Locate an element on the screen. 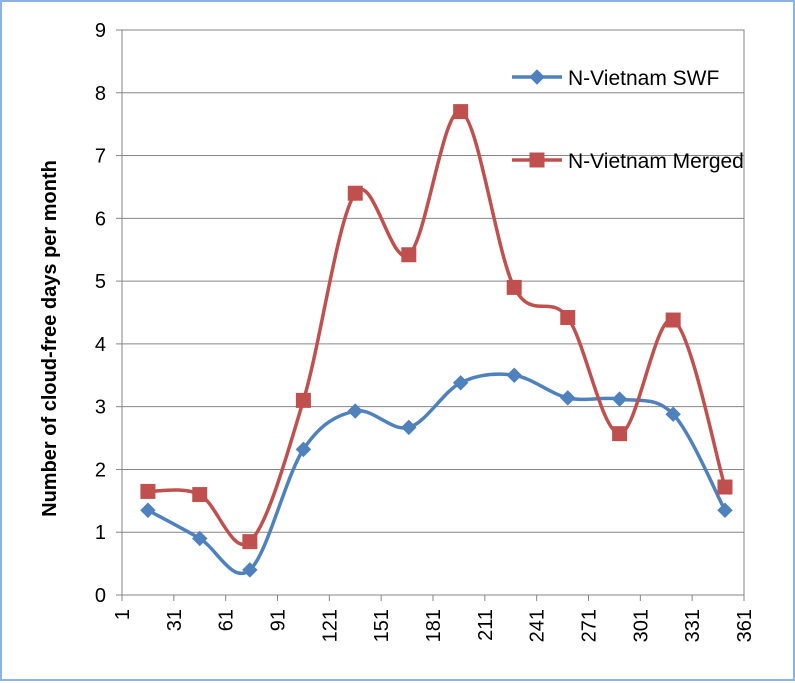 The height and width of the screenshot is (683, 795). legend-label: N-Vietnam SWF is located at coordinates (643, 78).